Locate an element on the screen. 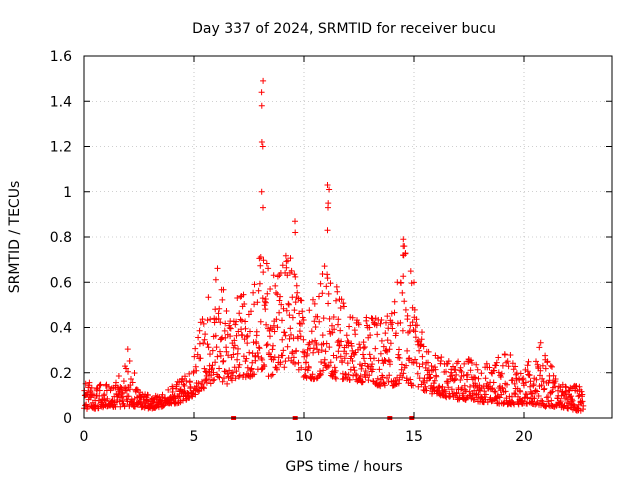  x-tick-label: 0 is located at coordinates (84, 437).